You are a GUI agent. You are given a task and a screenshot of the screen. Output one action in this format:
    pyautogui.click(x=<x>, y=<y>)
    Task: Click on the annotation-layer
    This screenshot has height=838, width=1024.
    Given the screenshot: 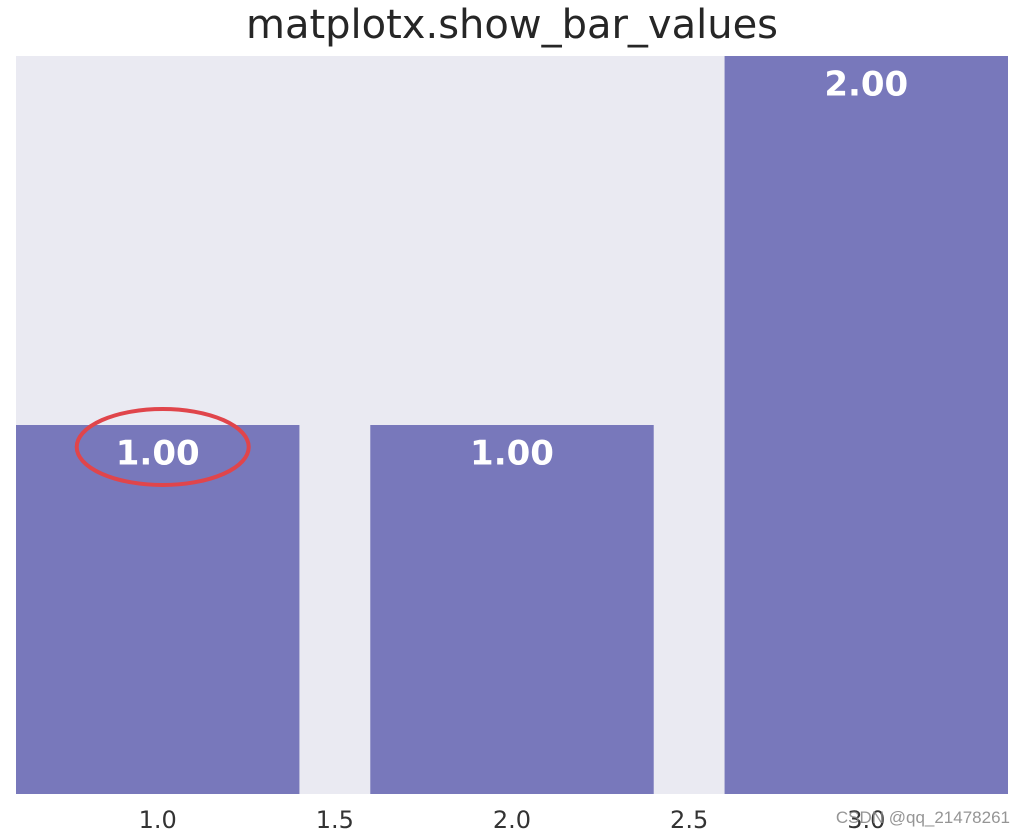 What is the action you would take?
    pyautogui.click(x=162, y=447)
    